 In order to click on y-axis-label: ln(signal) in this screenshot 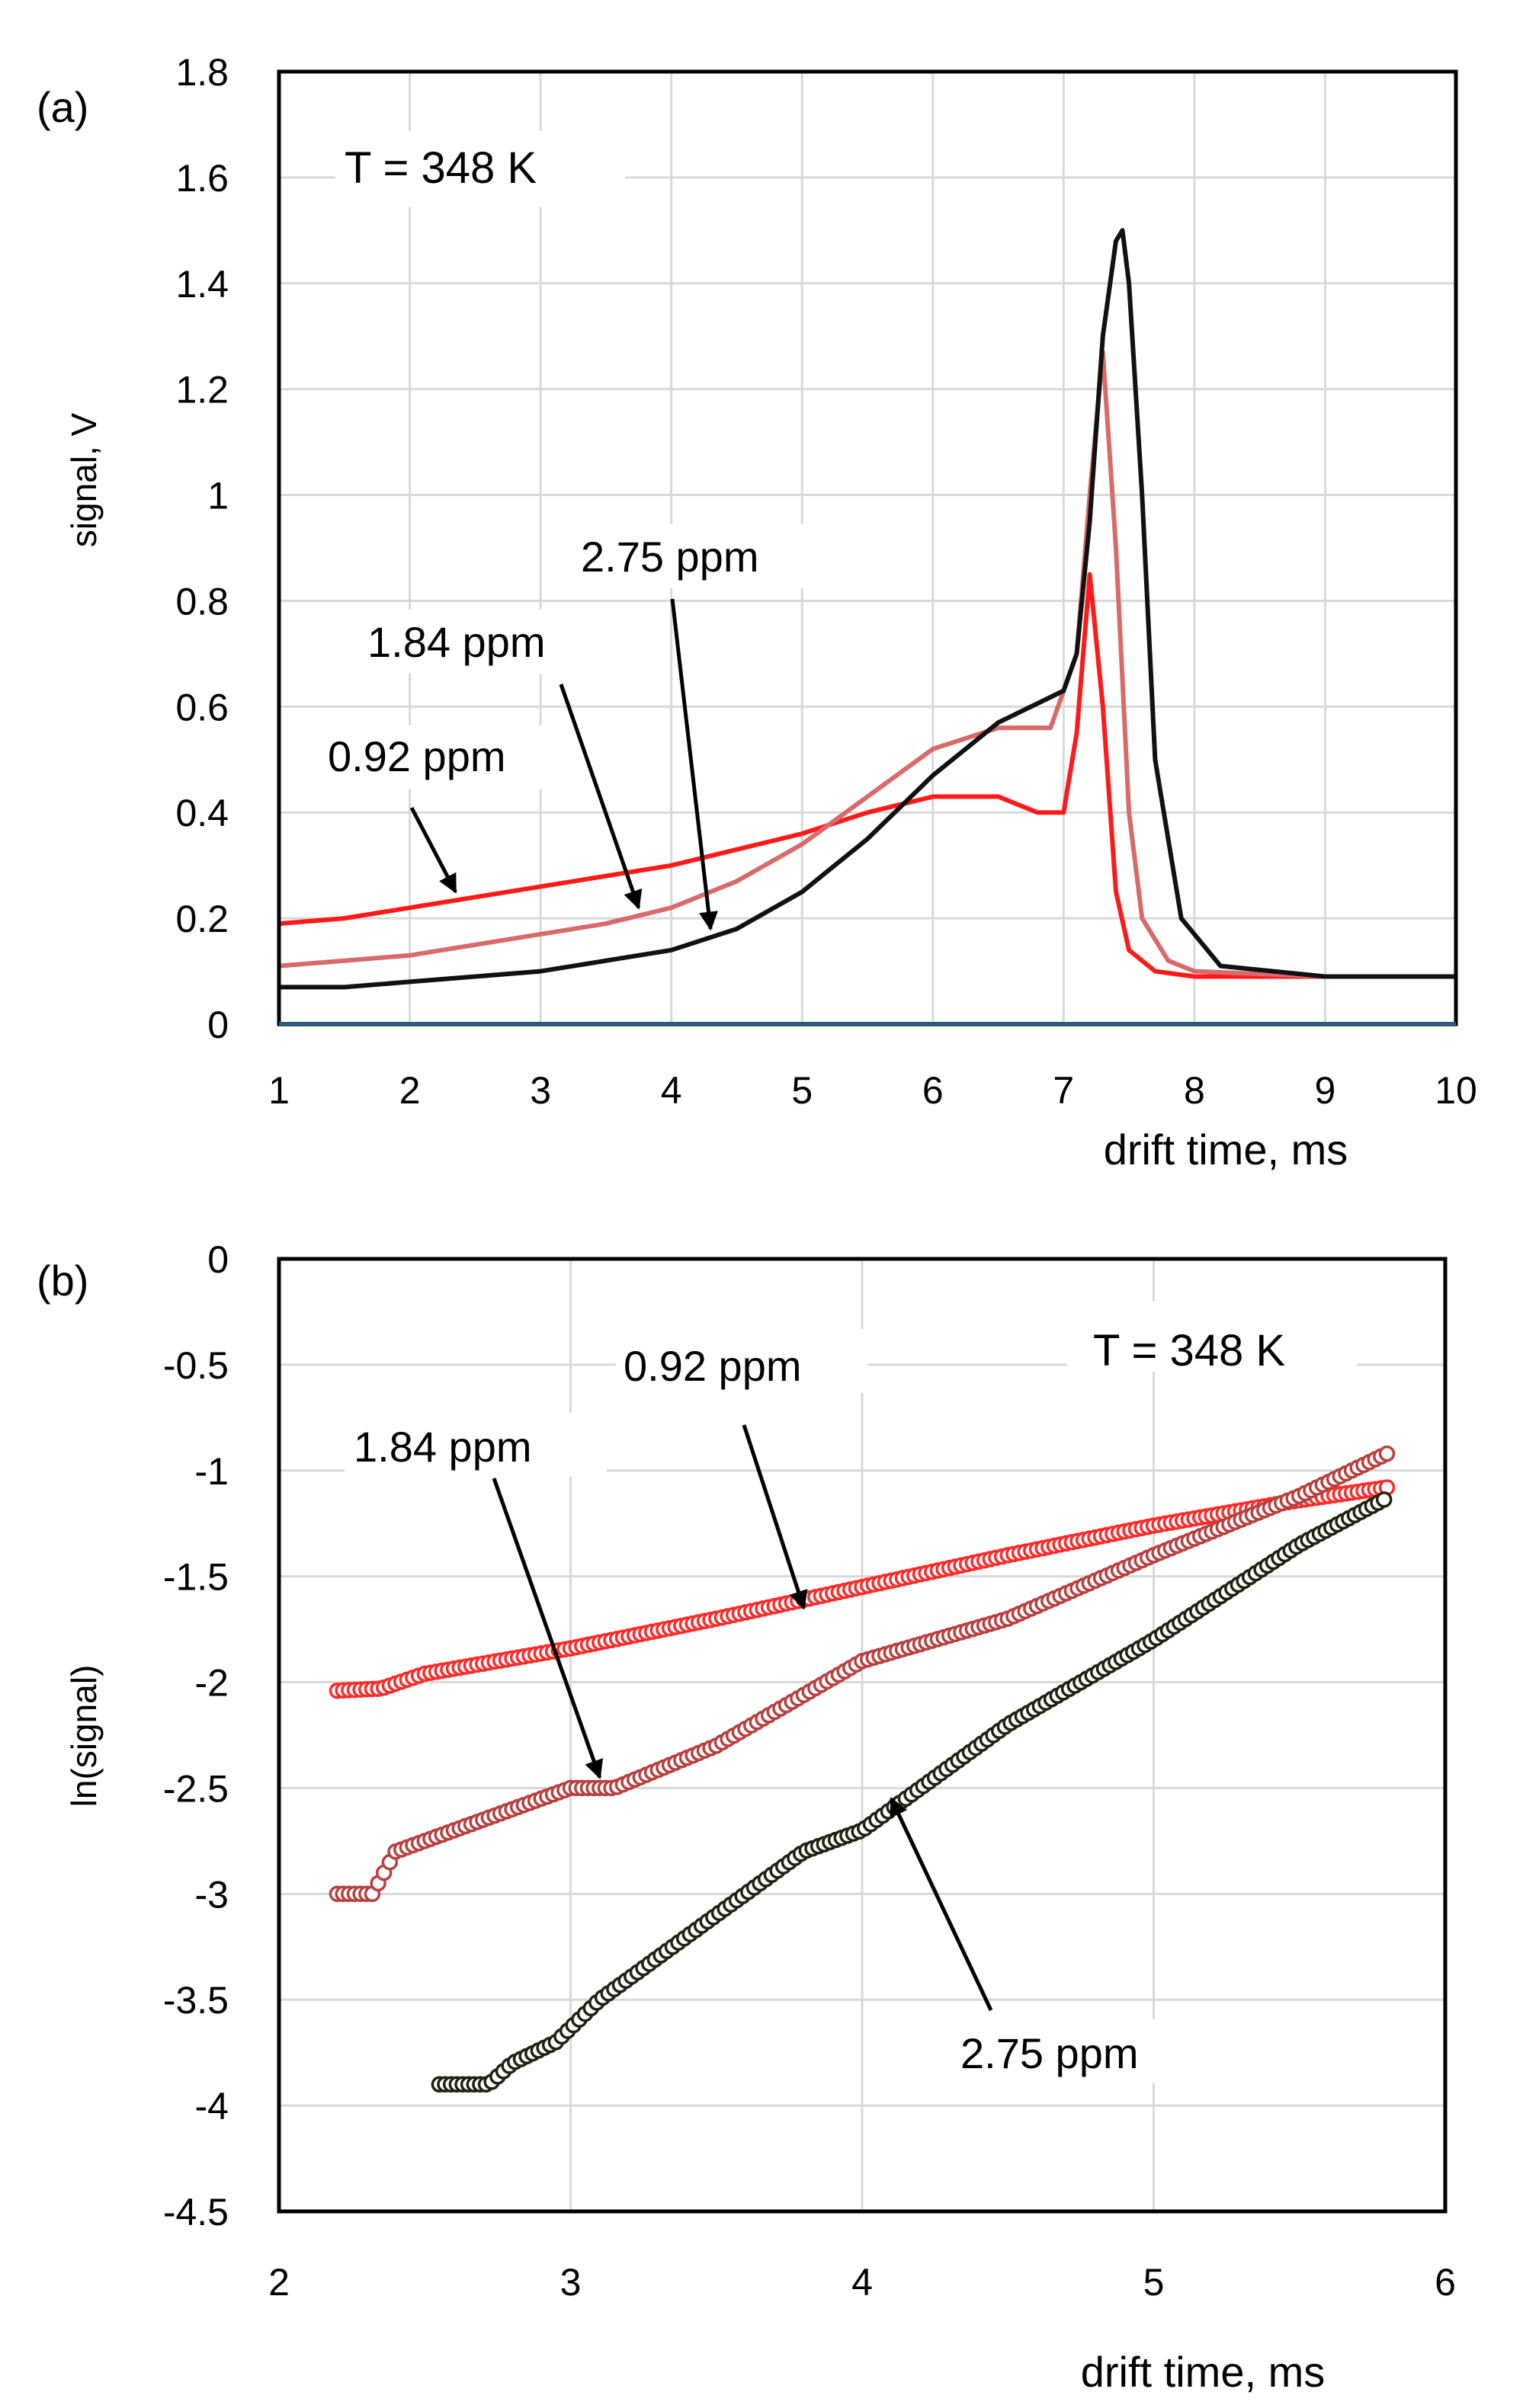, I will do `click(84, 1736)`.